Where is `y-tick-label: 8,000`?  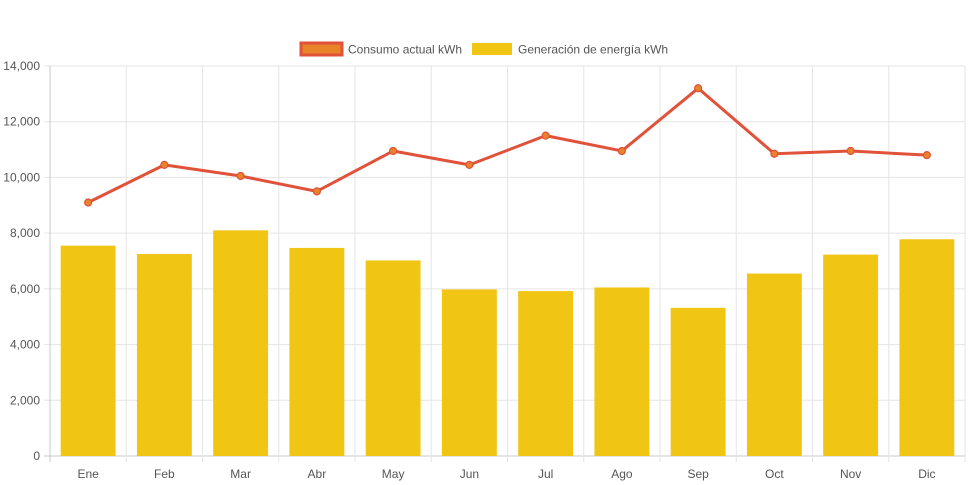 y-tick-label: 8,000 is located at coordinates (25, 233).